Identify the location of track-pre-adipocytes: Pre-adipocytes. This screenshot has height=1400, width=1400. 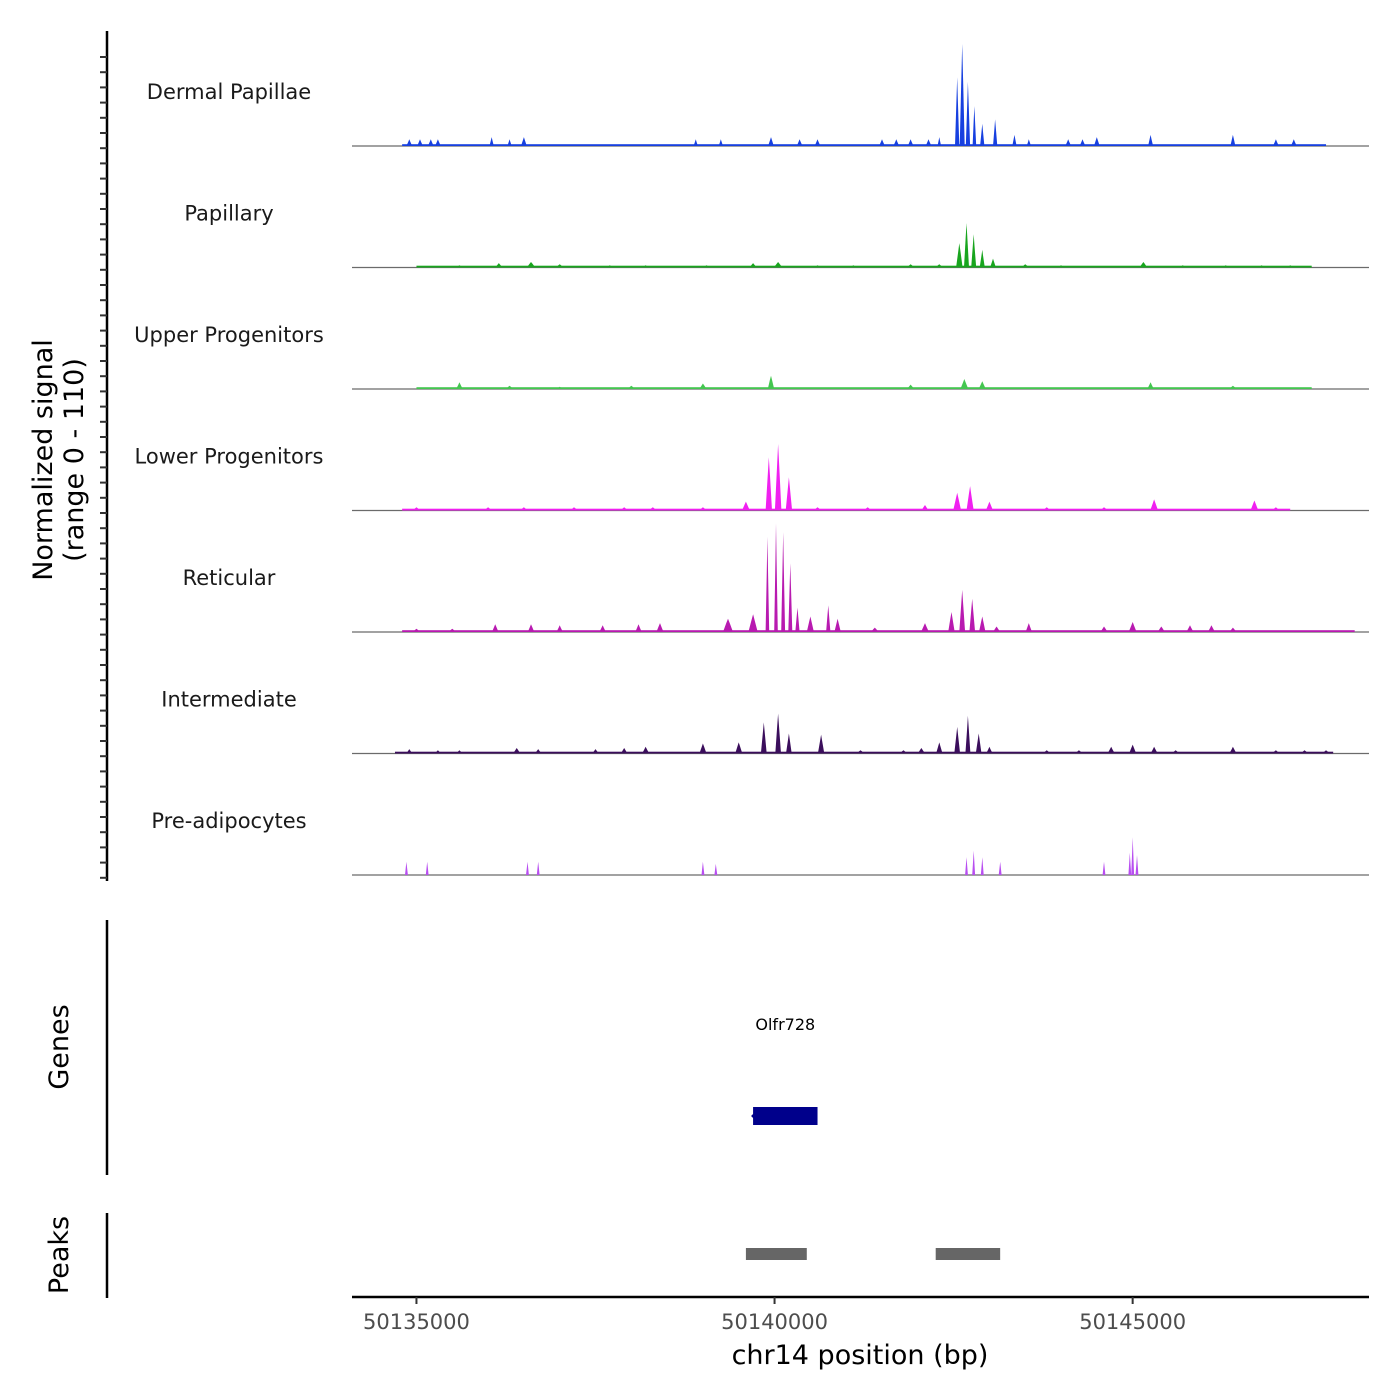
(760, 842).